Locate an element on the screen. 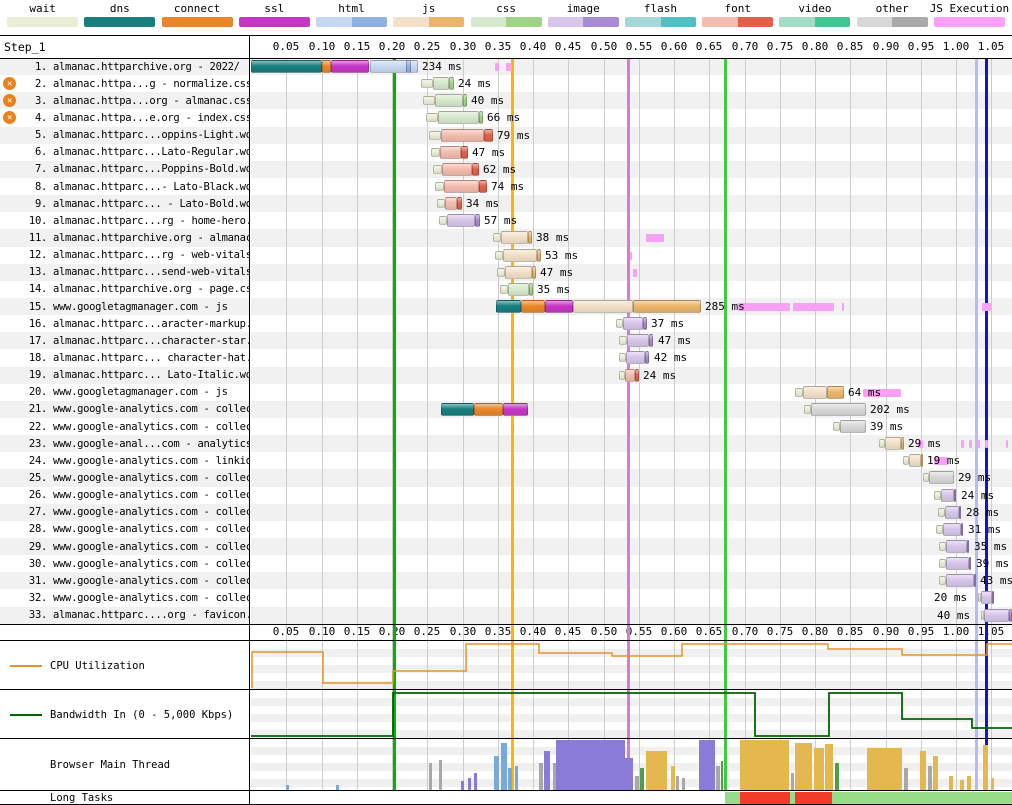  time-tick-label: 0.75 is located at coordinates (780, 46).